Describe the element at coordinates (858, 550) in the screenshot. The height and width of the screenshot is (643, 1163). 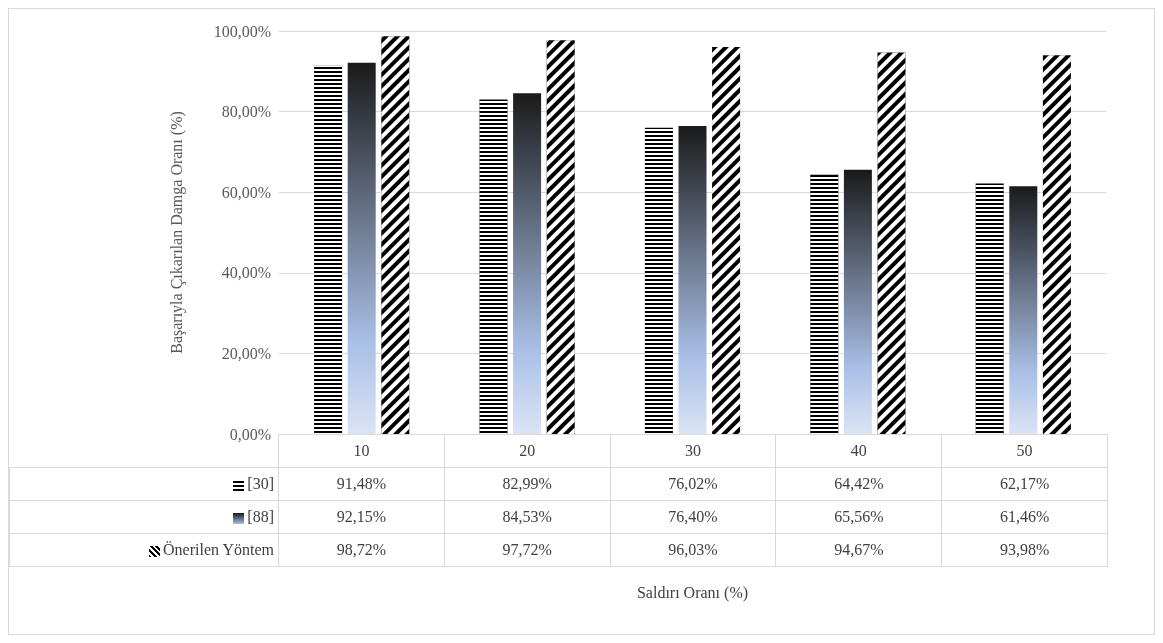
I see `data-label: 94,67%` at that location.